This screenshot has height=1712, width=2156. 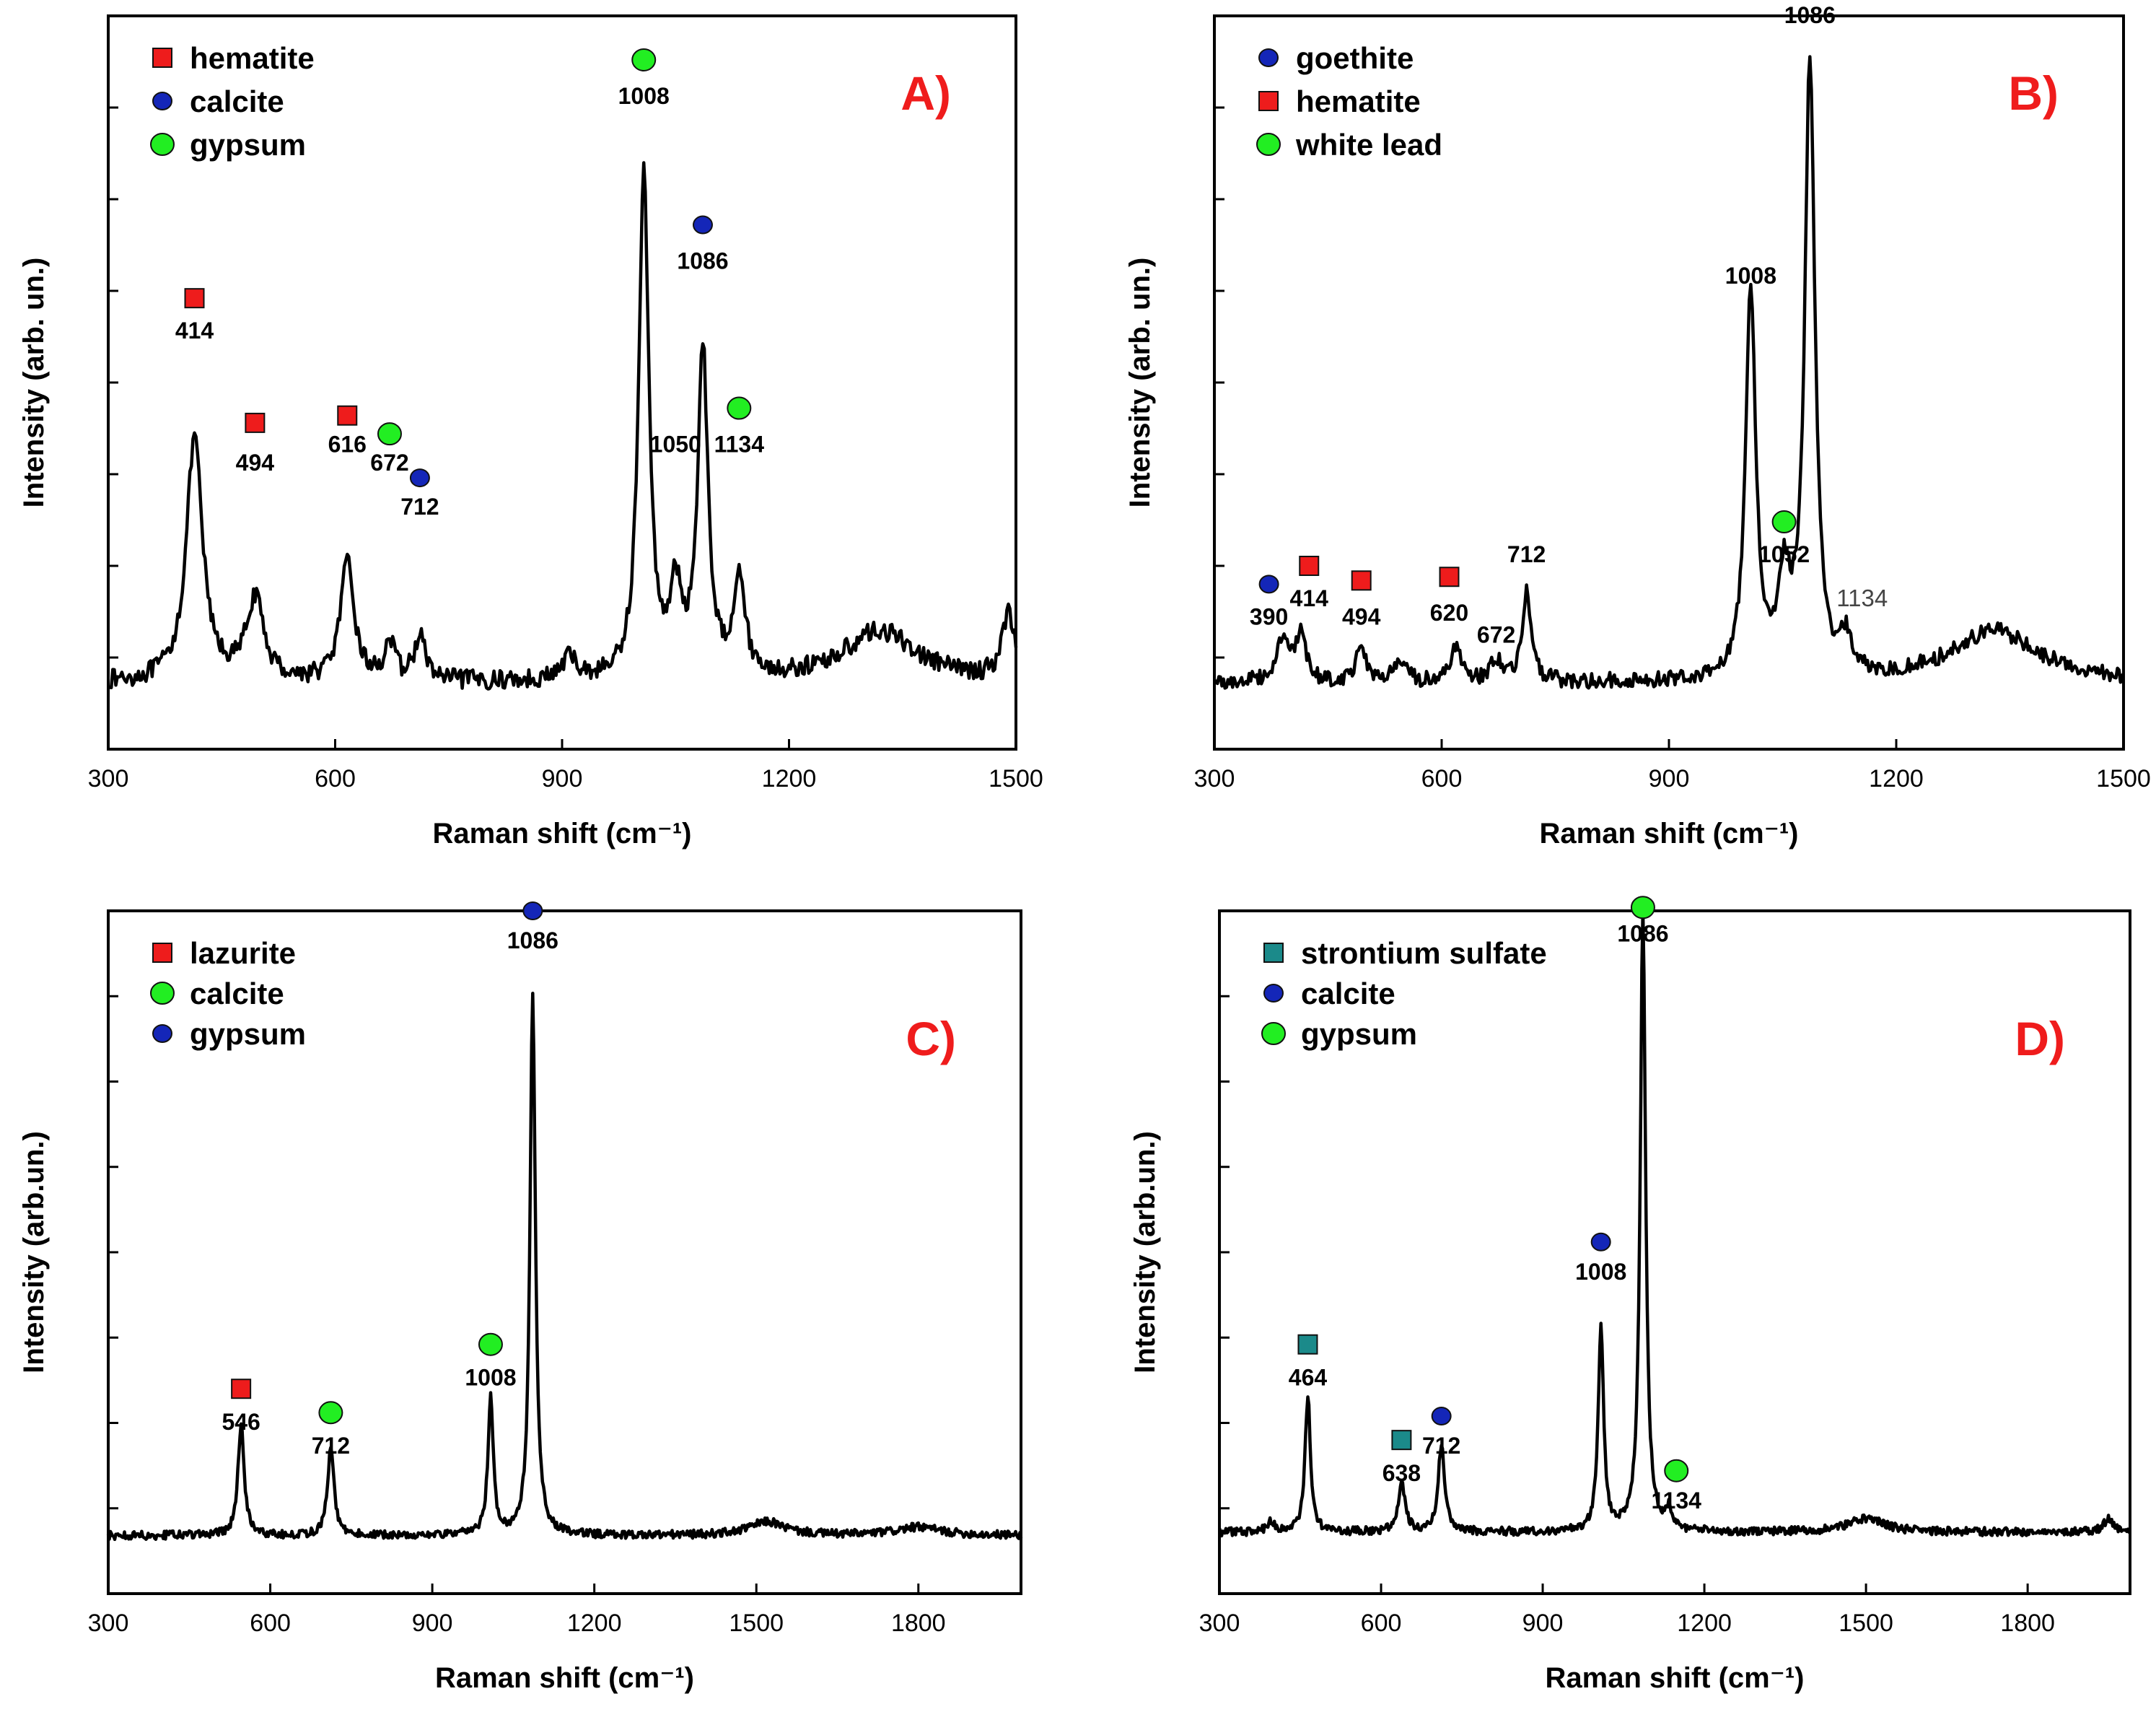 What do you see at coordinates (1784, 554) in the screenshot?
I see `peak-label: 1052` at bounding box center [1784, 554].